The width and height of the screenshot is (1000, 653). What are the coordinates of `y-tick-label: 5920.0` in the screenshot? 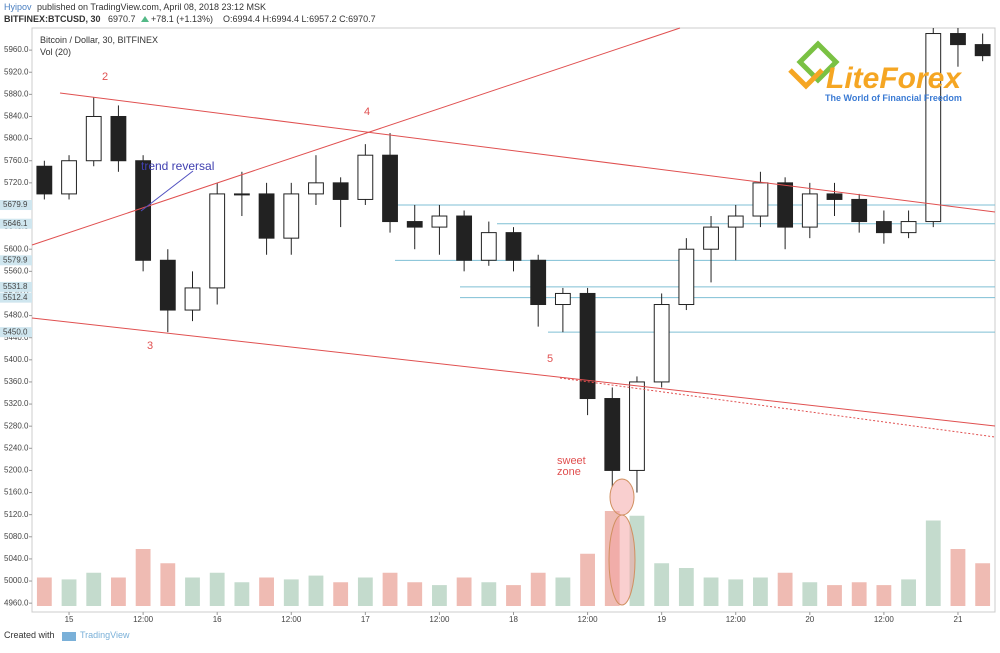 It's located at (16, 71).